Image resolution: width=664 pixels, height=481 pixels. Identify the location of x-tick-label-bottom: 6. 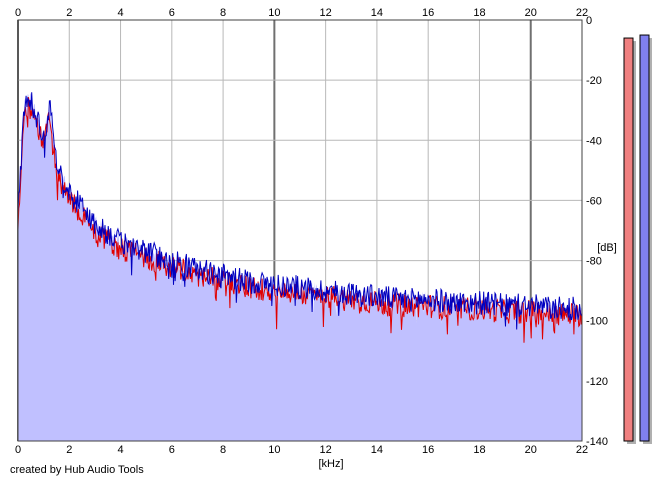
(172, 450).